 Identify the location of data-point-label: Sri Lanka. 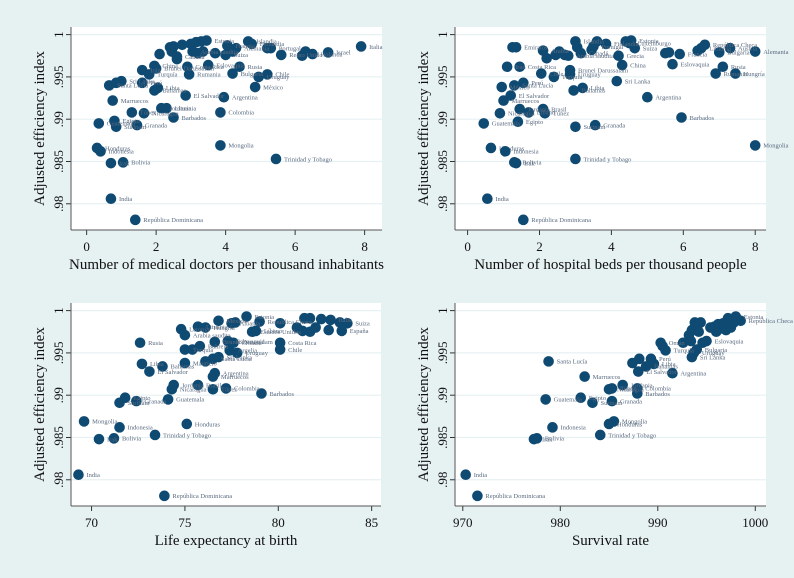
(638, 81).